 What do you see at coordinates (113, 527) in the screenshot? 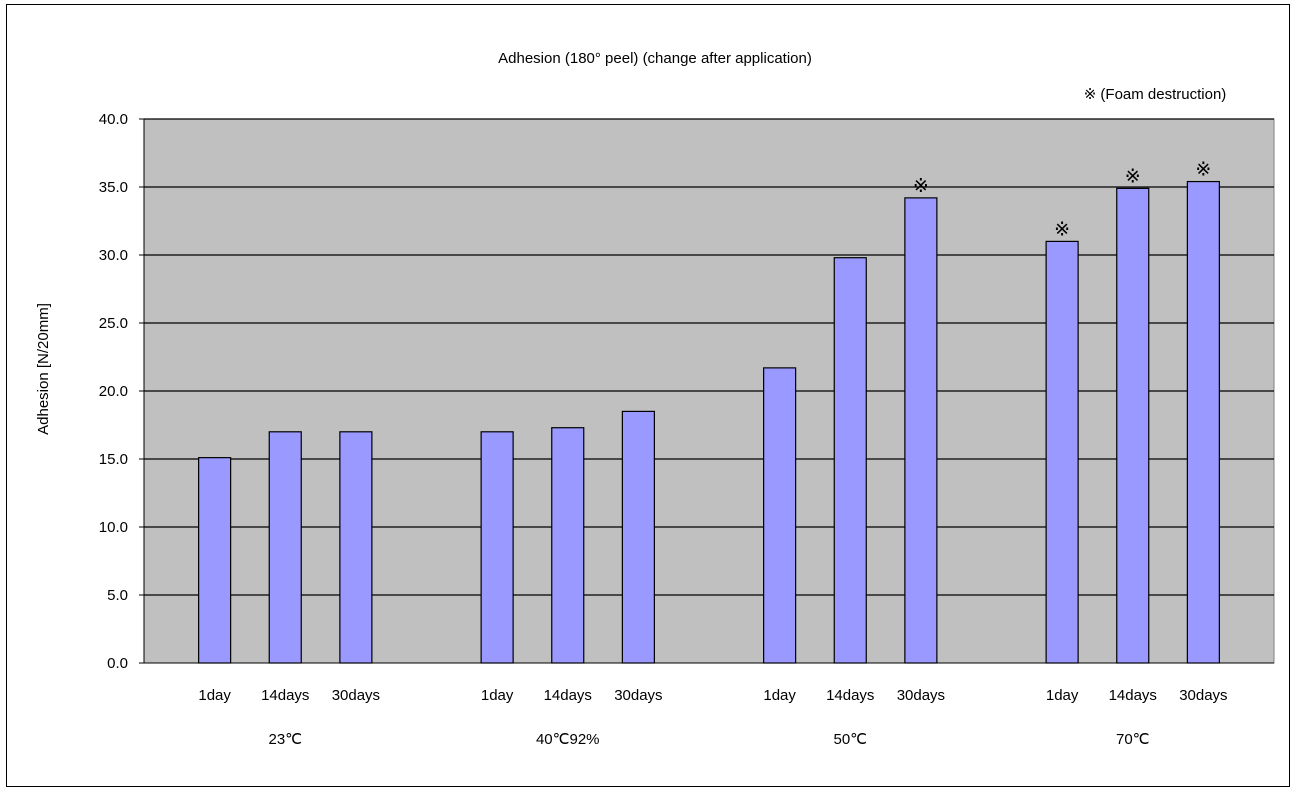
I see `y-tick-label: 10.0` at bounding box center [113, 527].